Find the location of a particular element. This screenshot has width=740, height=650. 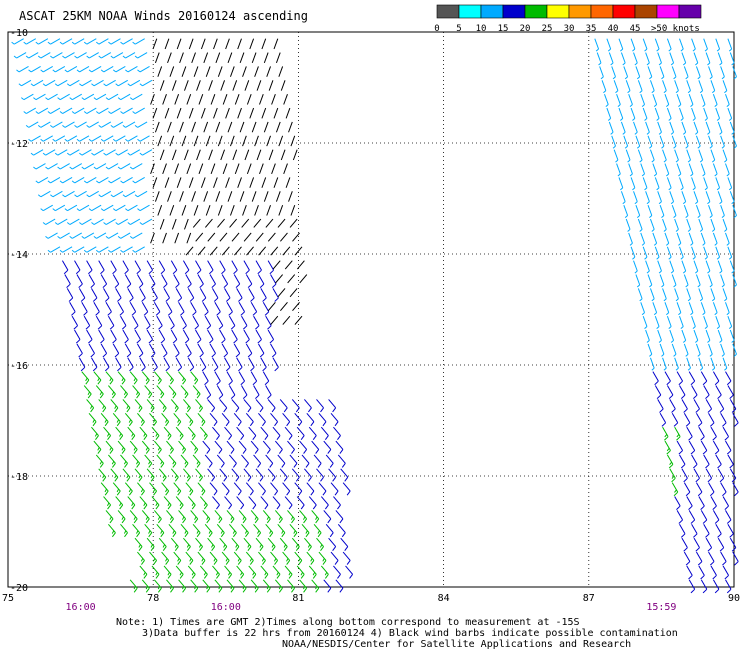

legend-color-box is located at coordinates (492, 11).